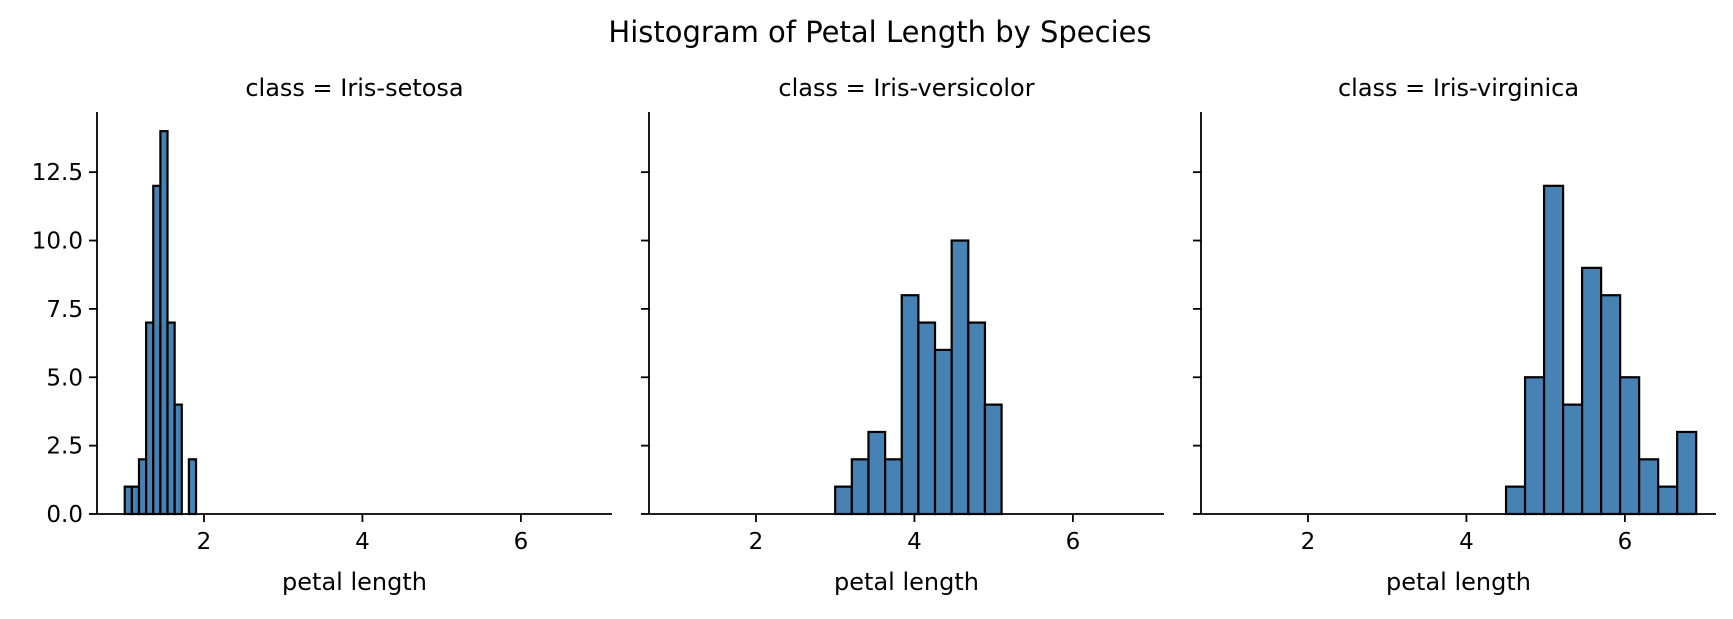 This screenshot has height=619, width=1733. Describe the element at coordinates (1458, 88) in the screenshot. I see `panel-title: class = Iris-virginica` at that location.